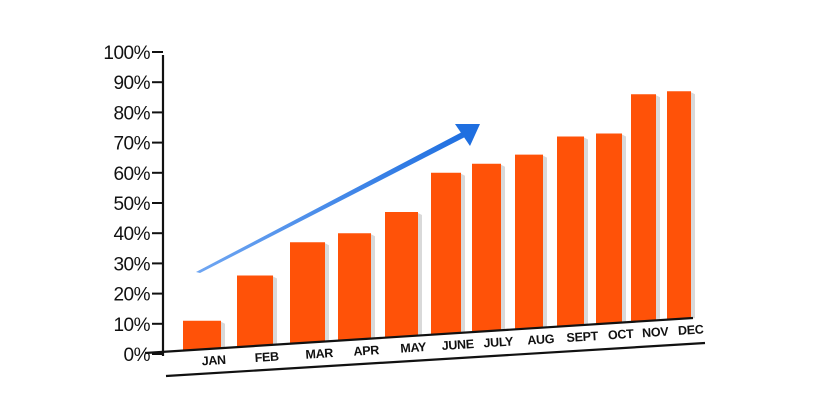 Image resolution: width=840 pixels, height=410 pixels. What do you see at coordinates (202, 335) in the screenshot?
I see `bar-jan` at bounding box center [202, 335].